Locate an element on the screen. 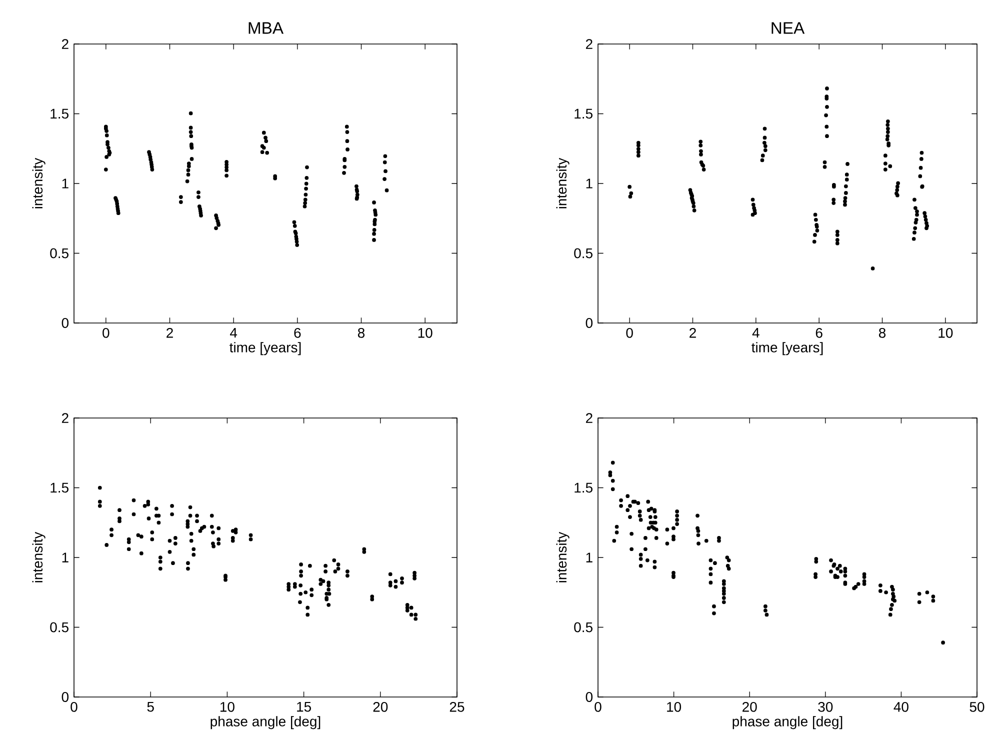  x-tick-label: 30 is located at coordinates (825, 707).